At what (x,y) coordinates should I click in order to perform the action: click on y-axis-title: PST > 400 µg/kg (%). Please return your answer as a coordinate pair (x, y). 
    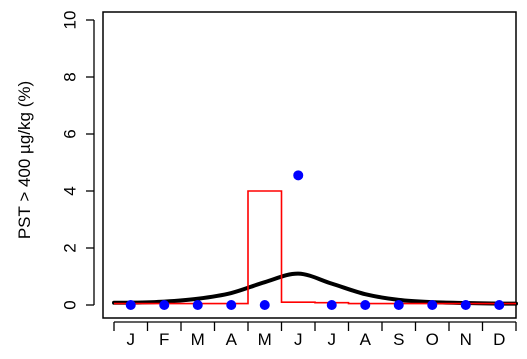
    Looking at the image, I should click on (24, 160).